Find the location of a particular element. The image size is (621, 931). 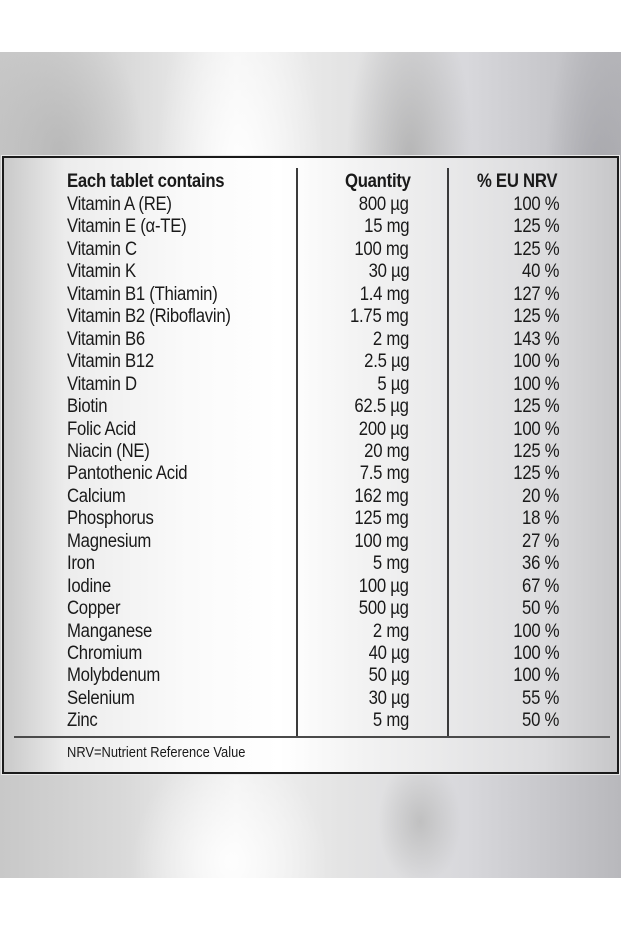

table-row: Chromium 40 µg 100 % is located at coordinates (310, 654).